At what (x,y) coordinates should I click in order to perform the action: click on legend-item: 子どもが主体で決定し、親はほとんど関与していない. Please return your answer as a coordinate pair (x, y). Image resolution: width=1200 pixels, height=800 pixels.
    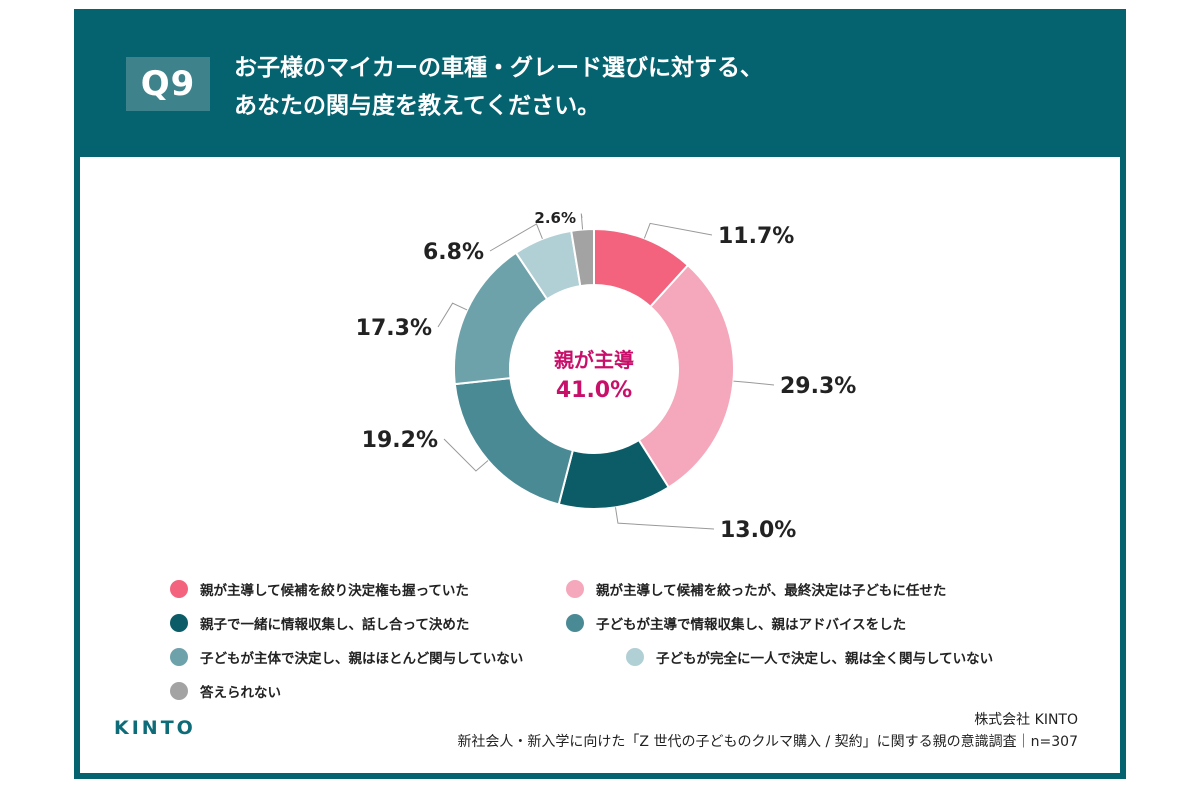
    Looking at the image, I should click on (346, 657).